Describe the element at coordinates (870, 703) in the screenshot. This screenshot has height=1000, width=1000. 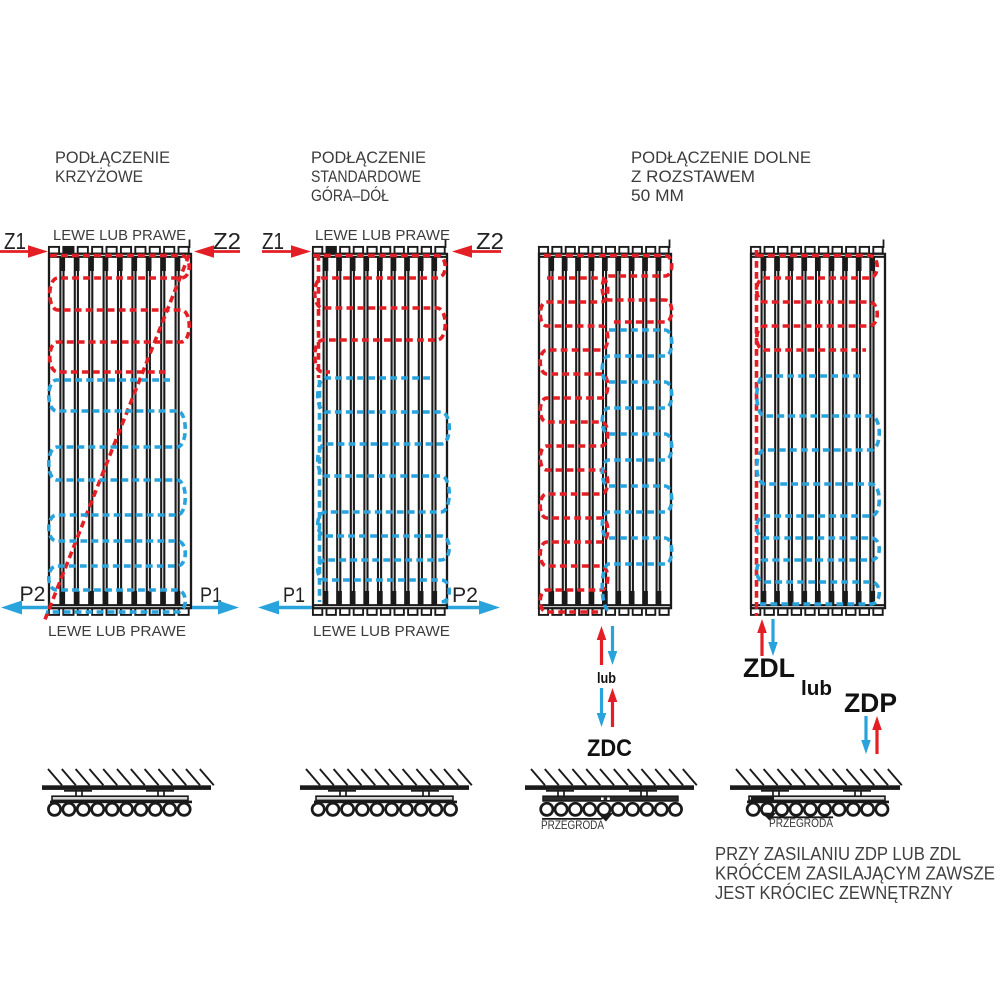
I see `svg-text: ZDP` at that location.